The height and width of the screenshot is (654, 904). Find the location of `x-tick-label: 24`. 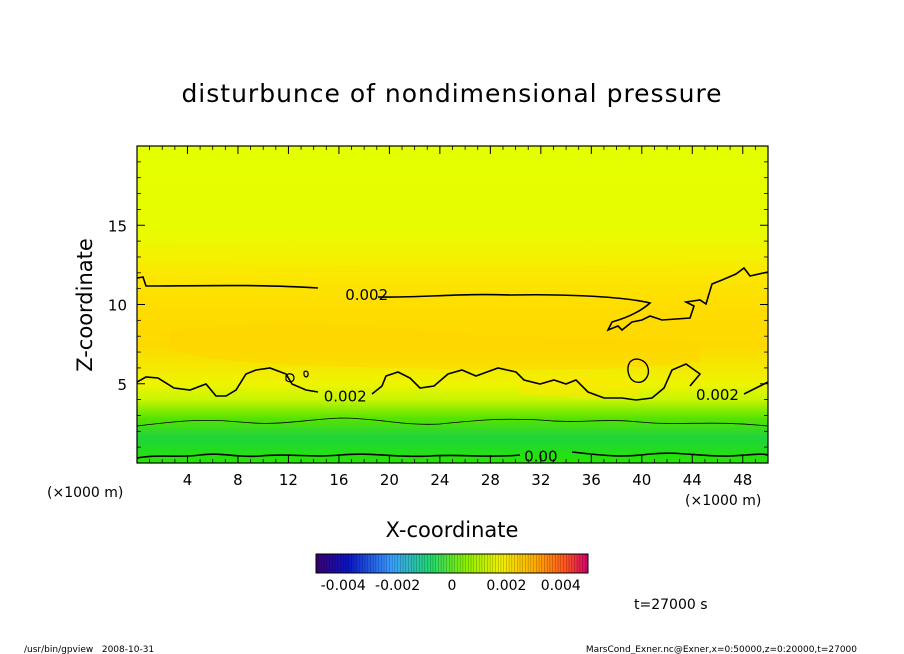

x-tick-label: 24 is located at coordinates (439, 480).